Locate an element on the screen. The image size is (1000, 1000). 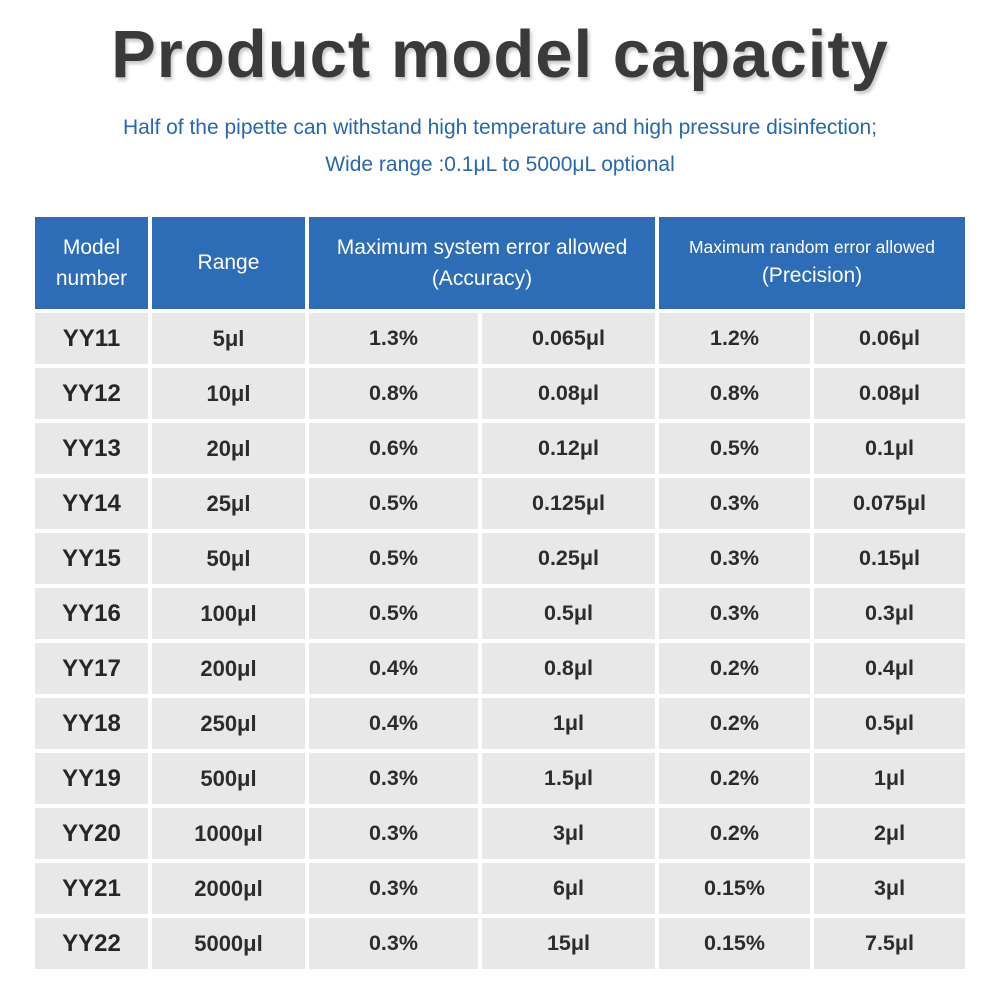
precision-header-line-2: (Precision) is located at coordinates (812, 276).